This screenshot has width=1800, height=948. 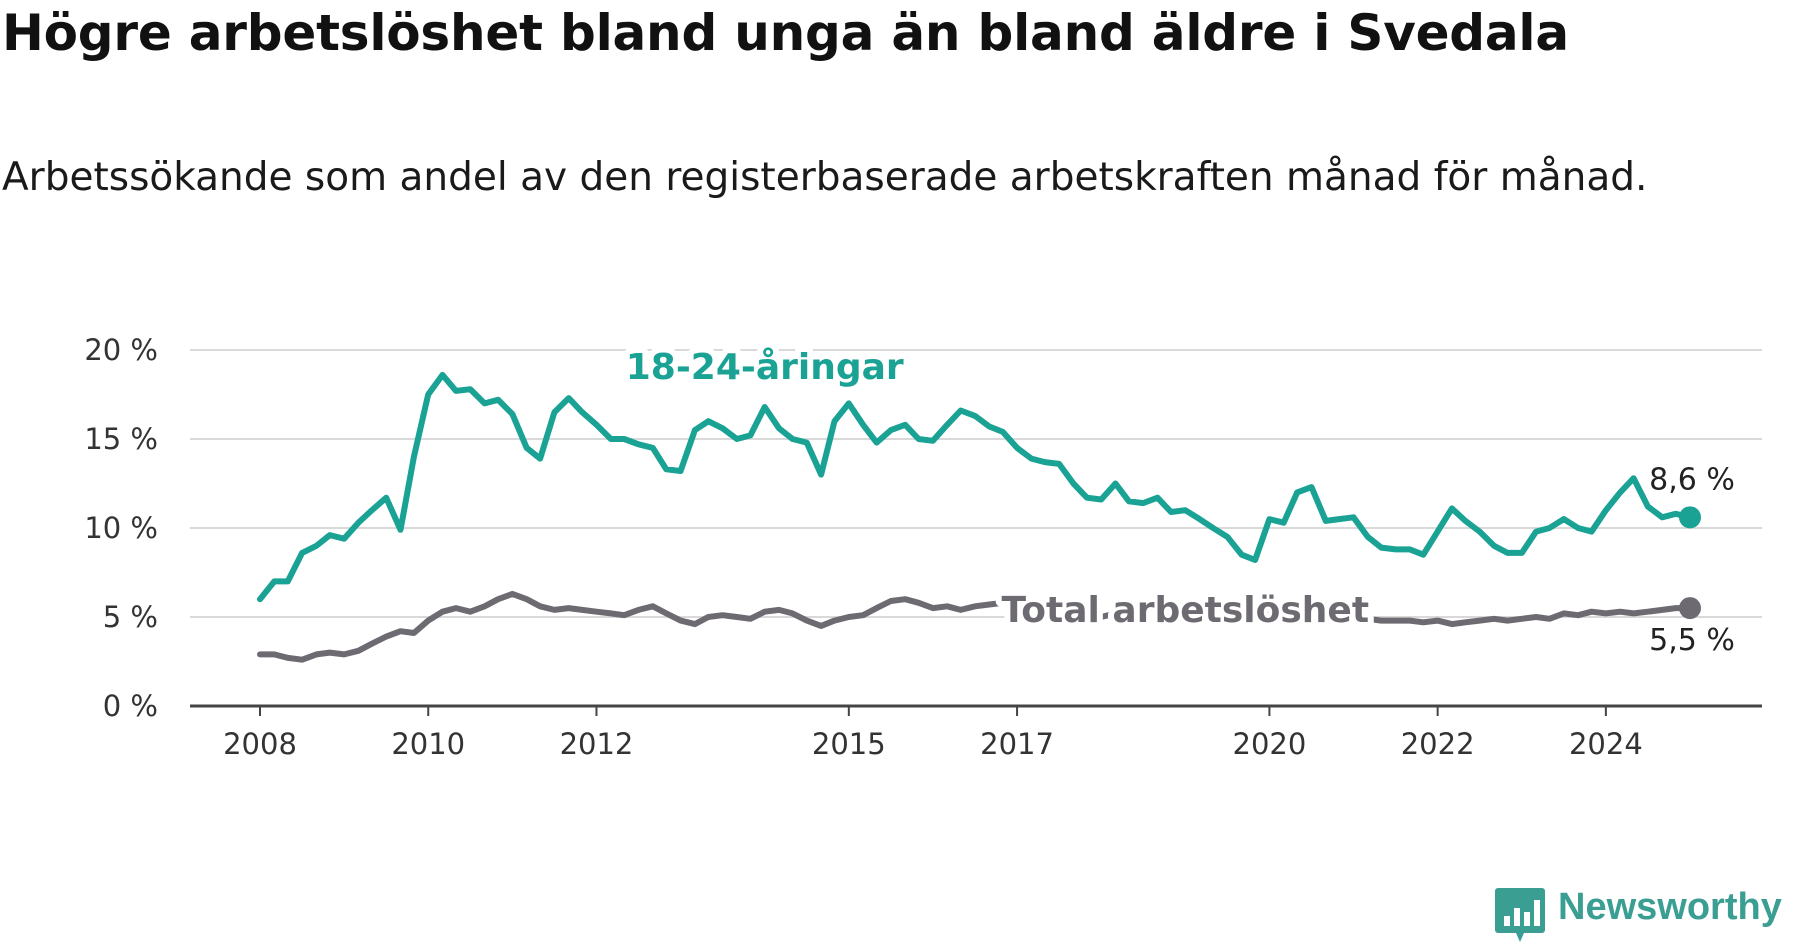 I want to click on x-tick-label: 2010, so click(x=428, y=744).